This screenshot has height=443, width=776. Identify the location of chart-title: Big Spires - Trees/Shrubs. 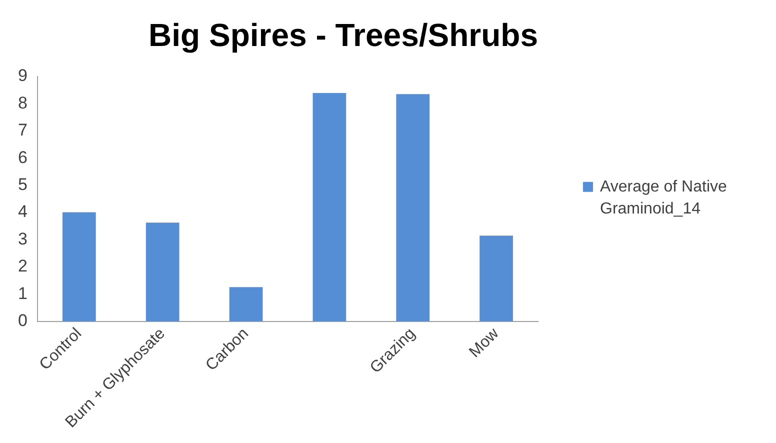
(343, 35).